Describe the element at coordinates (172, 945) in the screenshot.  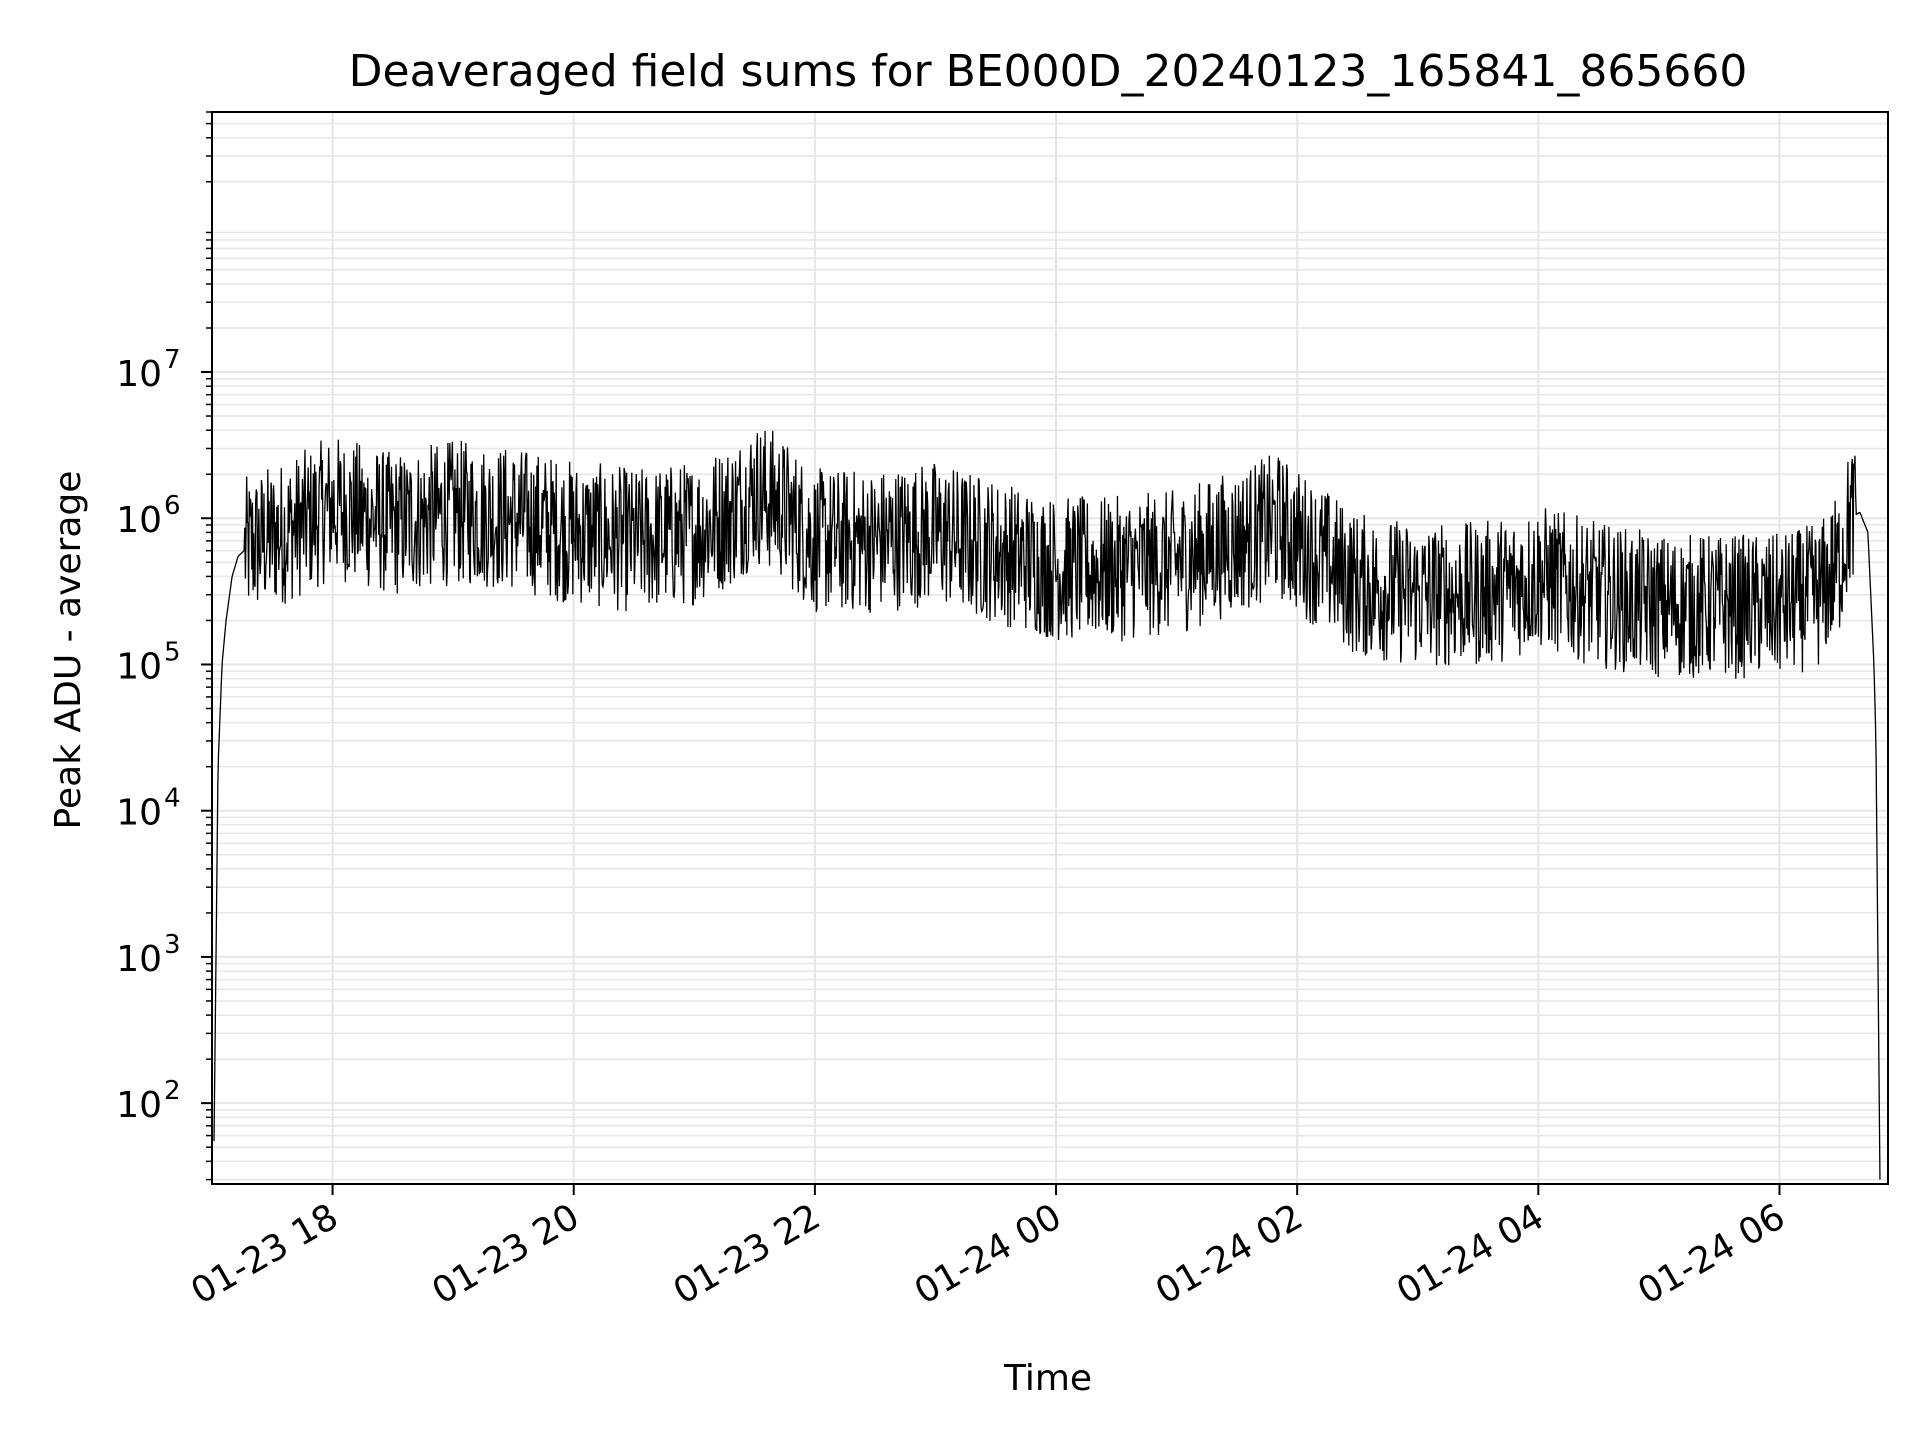
I see `y-tick-exponent: 3` at that location.